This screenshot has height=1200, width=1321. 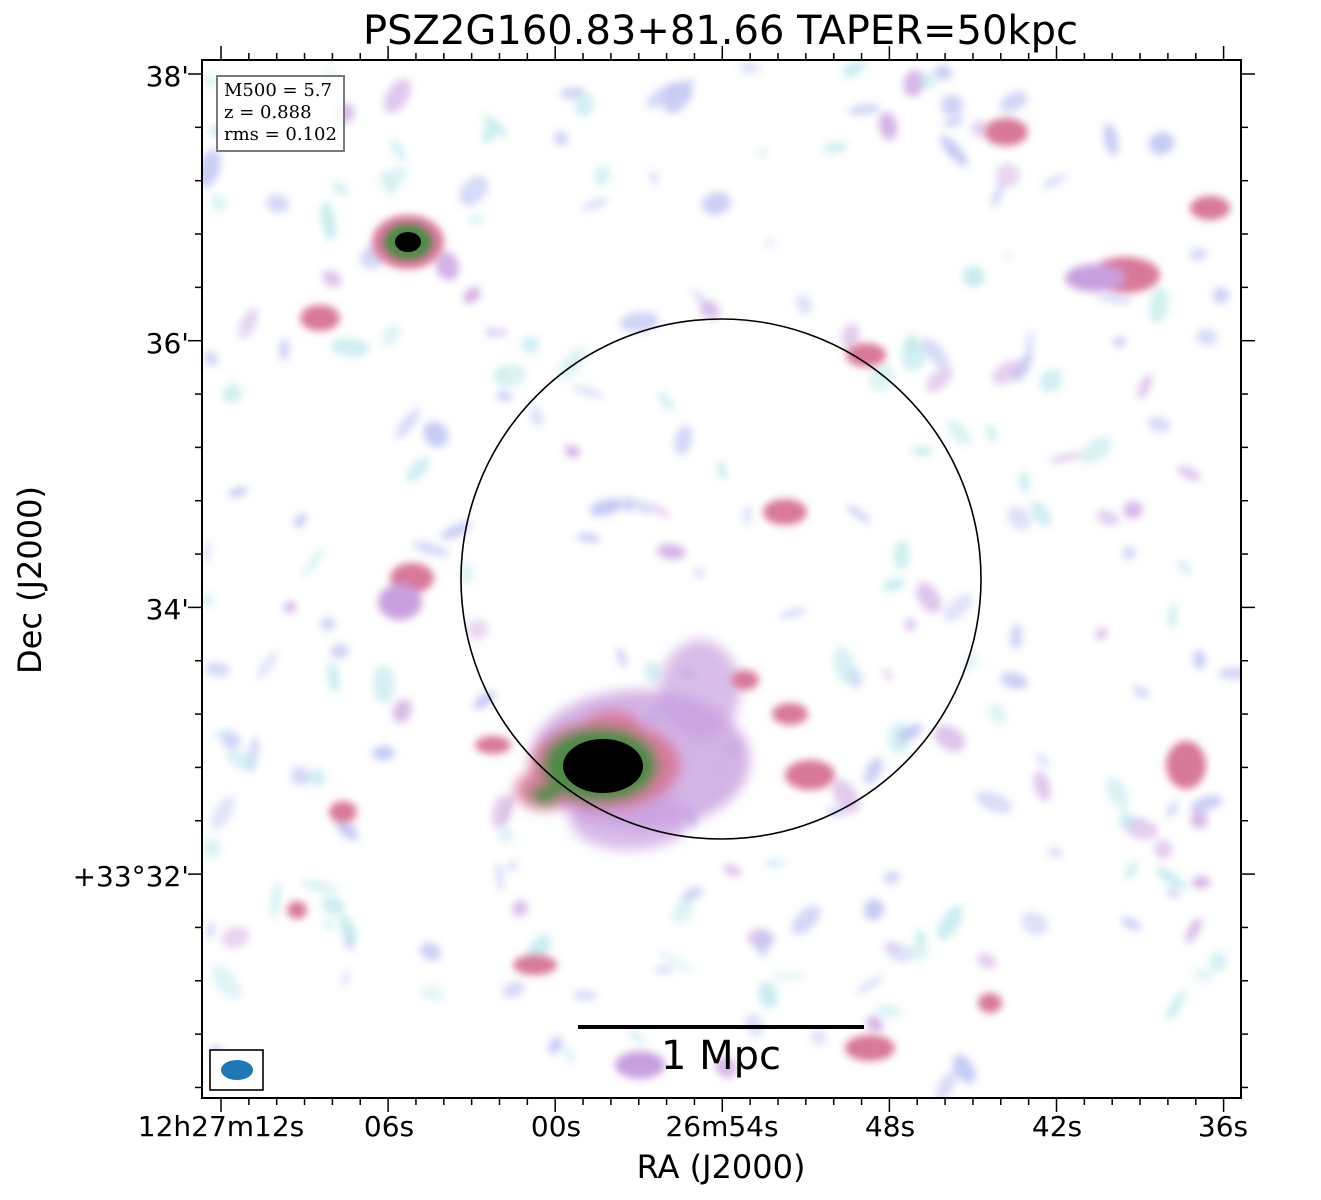 I want to click on m500-text: M500 = 5.7, so click(x=278, y=90).